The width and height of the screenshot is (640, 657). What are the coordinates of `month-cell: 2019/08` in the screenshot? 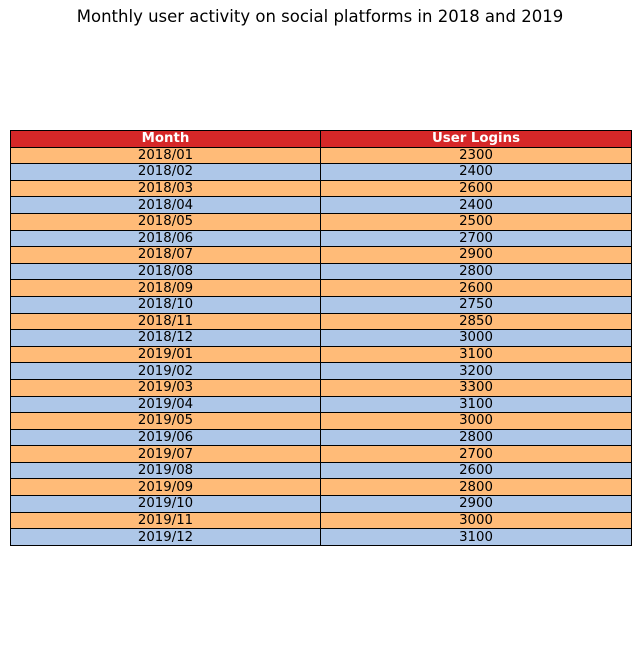 It's located at (165, 470).